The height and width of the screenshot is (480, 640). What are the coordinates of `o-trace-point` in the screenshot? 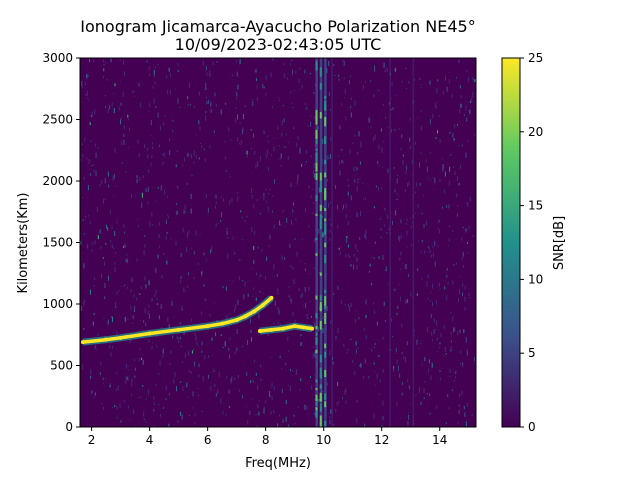 It's located at (207, 326).